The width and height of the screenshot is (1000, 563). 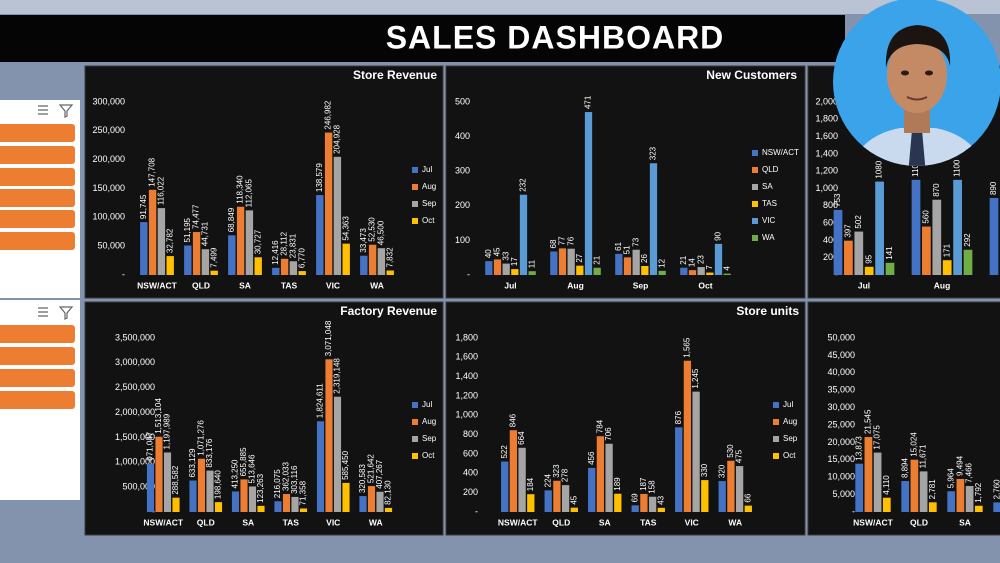 What do you see at coordinates (634, 497) in the screenshot?
I see `data-label: 69` at bounding box center [634, 497].